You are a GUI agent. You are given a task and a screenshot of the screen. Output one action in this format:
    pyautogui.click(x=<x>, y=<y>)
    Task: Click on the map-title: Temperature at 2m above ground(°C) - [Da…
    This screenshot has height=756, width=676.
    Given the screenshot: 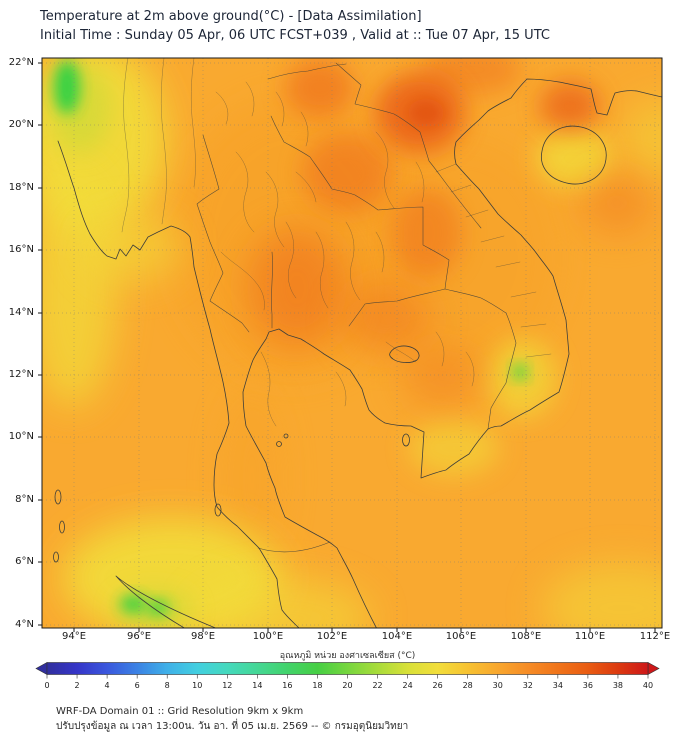 What is the action you would take?
    pyautogui.click(x=231, y=16)
    